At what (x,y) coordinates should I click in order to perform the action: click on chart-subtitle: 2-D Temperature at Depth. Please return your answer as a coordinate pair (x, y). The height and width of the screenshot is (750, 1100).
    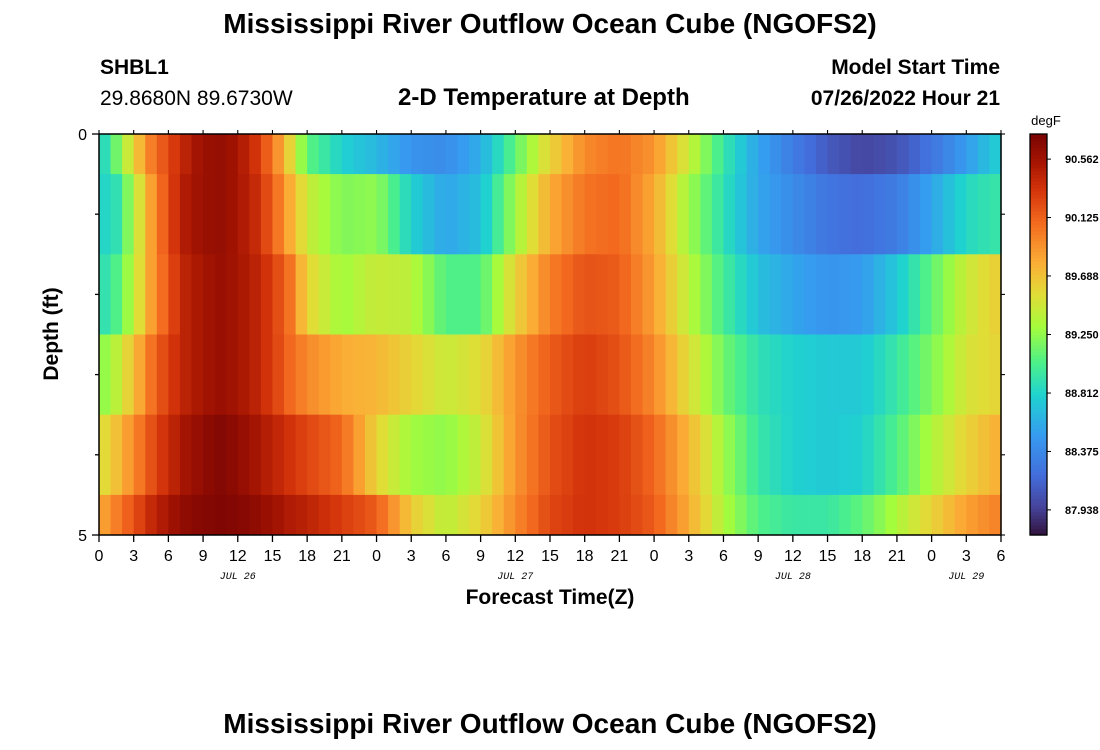
    Looking at the image, I should click on (544, 97).